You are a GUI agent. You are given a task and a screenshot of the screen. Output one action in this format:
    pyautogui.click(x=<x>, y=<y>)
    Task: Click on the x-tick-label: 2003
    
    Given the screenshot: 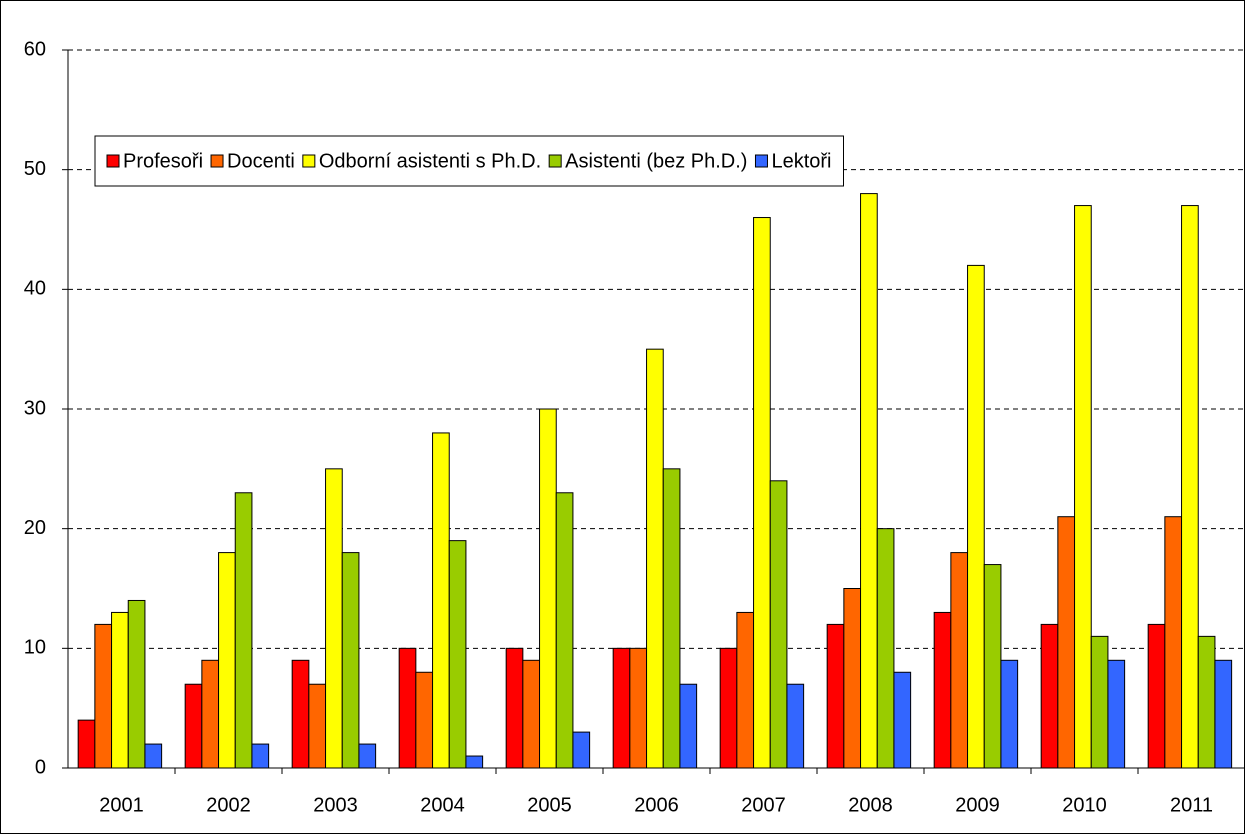 What is the action you would take?
    pyautogui.click(x=335, y=805)
    